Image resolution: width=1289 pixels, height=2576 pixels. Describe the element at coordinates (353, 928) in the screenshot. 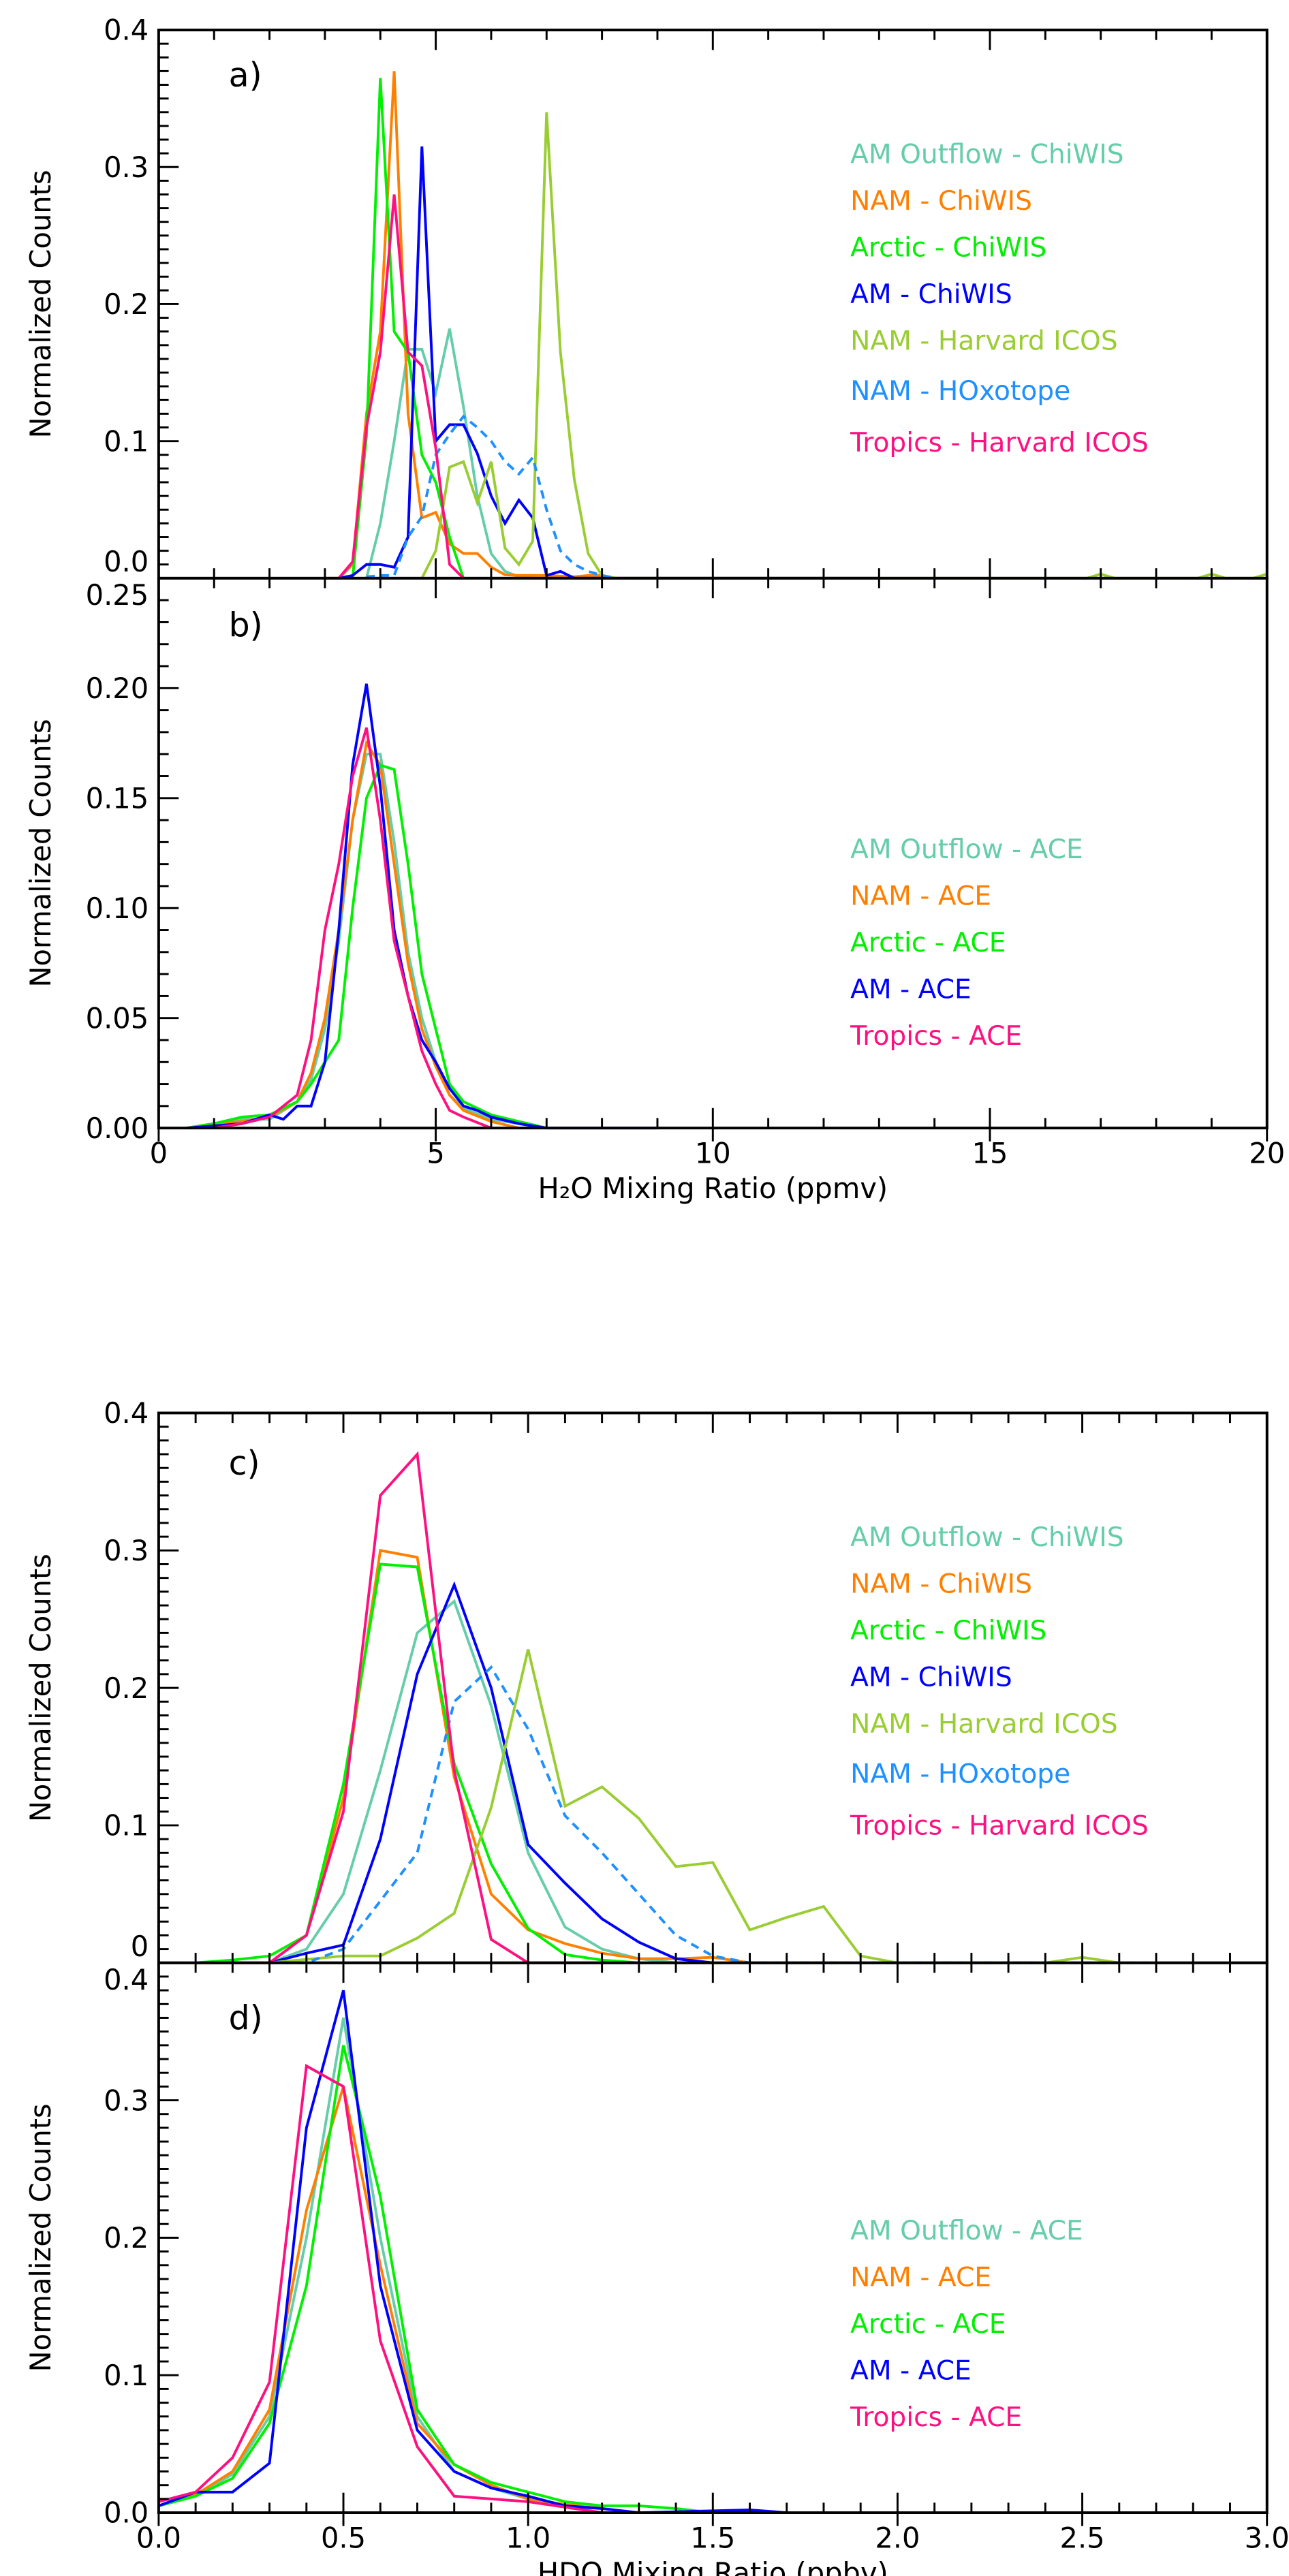

I see `series-line-tropics-ace` at that location.